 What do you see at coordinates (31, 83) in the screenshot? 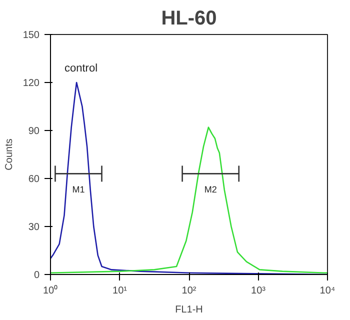
I see `y-tick-label: 120` at bounding box center [31, 83].